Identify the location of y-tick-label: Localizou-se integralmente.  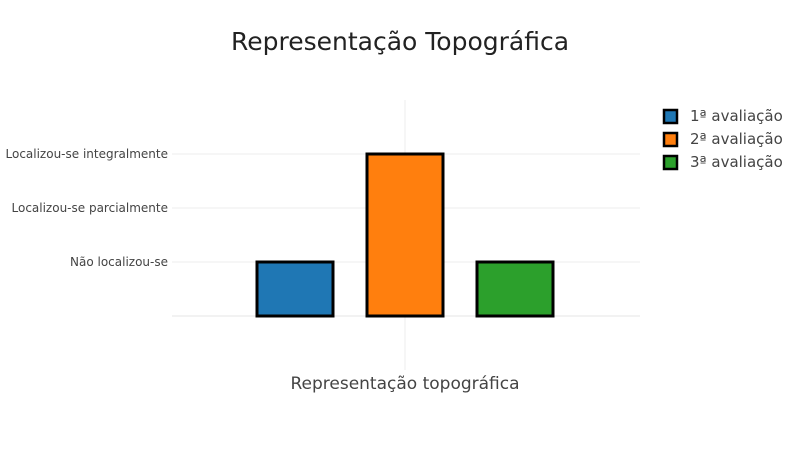
(87, 154).